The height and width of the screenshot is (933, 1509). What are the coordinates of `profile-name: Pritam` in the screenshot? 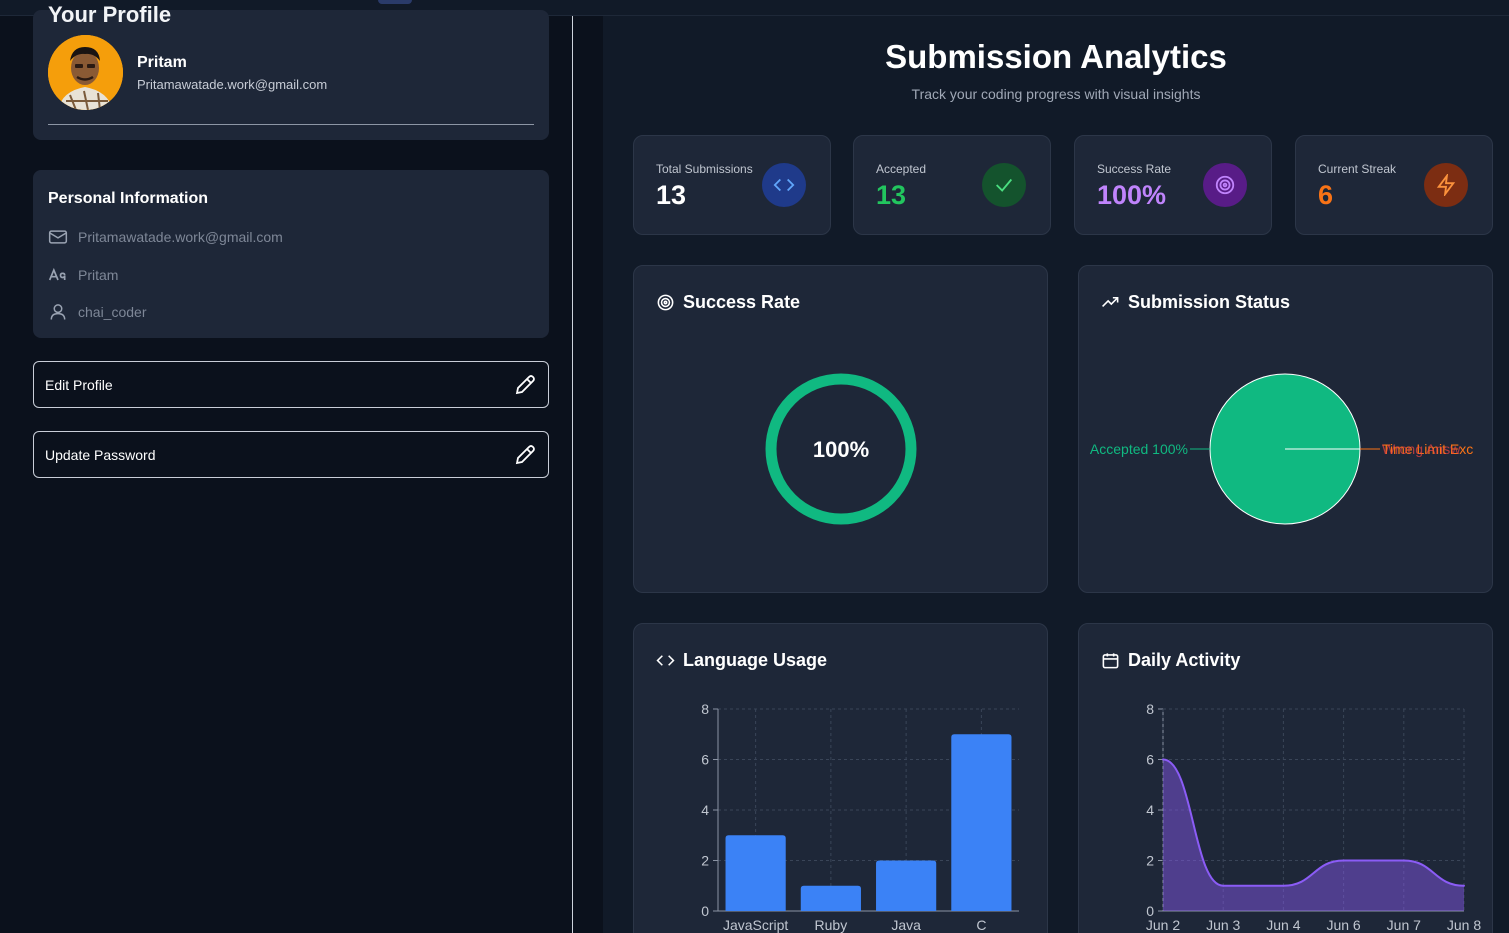 It's located at (162, 62).